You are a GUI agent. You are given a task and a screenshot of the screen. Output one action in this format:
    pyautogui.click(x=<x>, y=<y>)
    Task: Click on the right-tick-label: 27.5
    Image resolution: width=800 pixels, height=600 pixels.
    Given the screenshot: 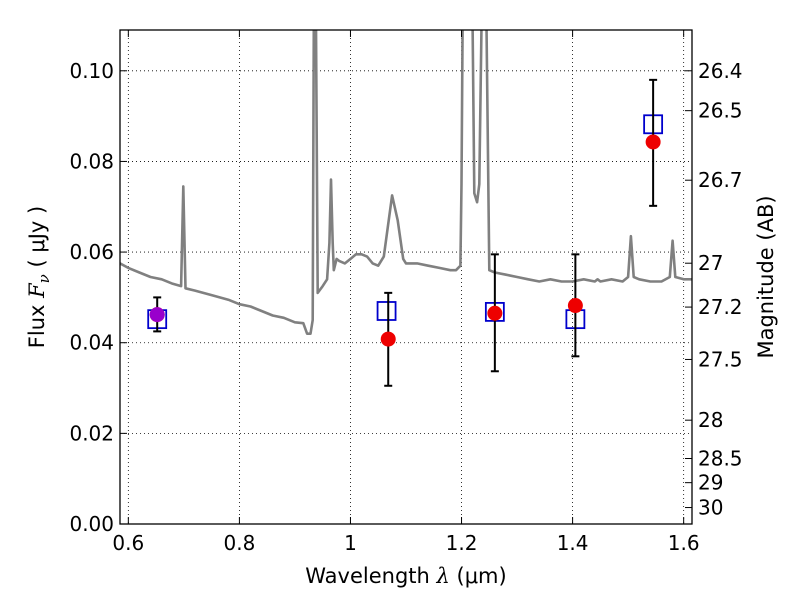 What is the action you would take?
    pyautogui.click(x=720, y=359)
    